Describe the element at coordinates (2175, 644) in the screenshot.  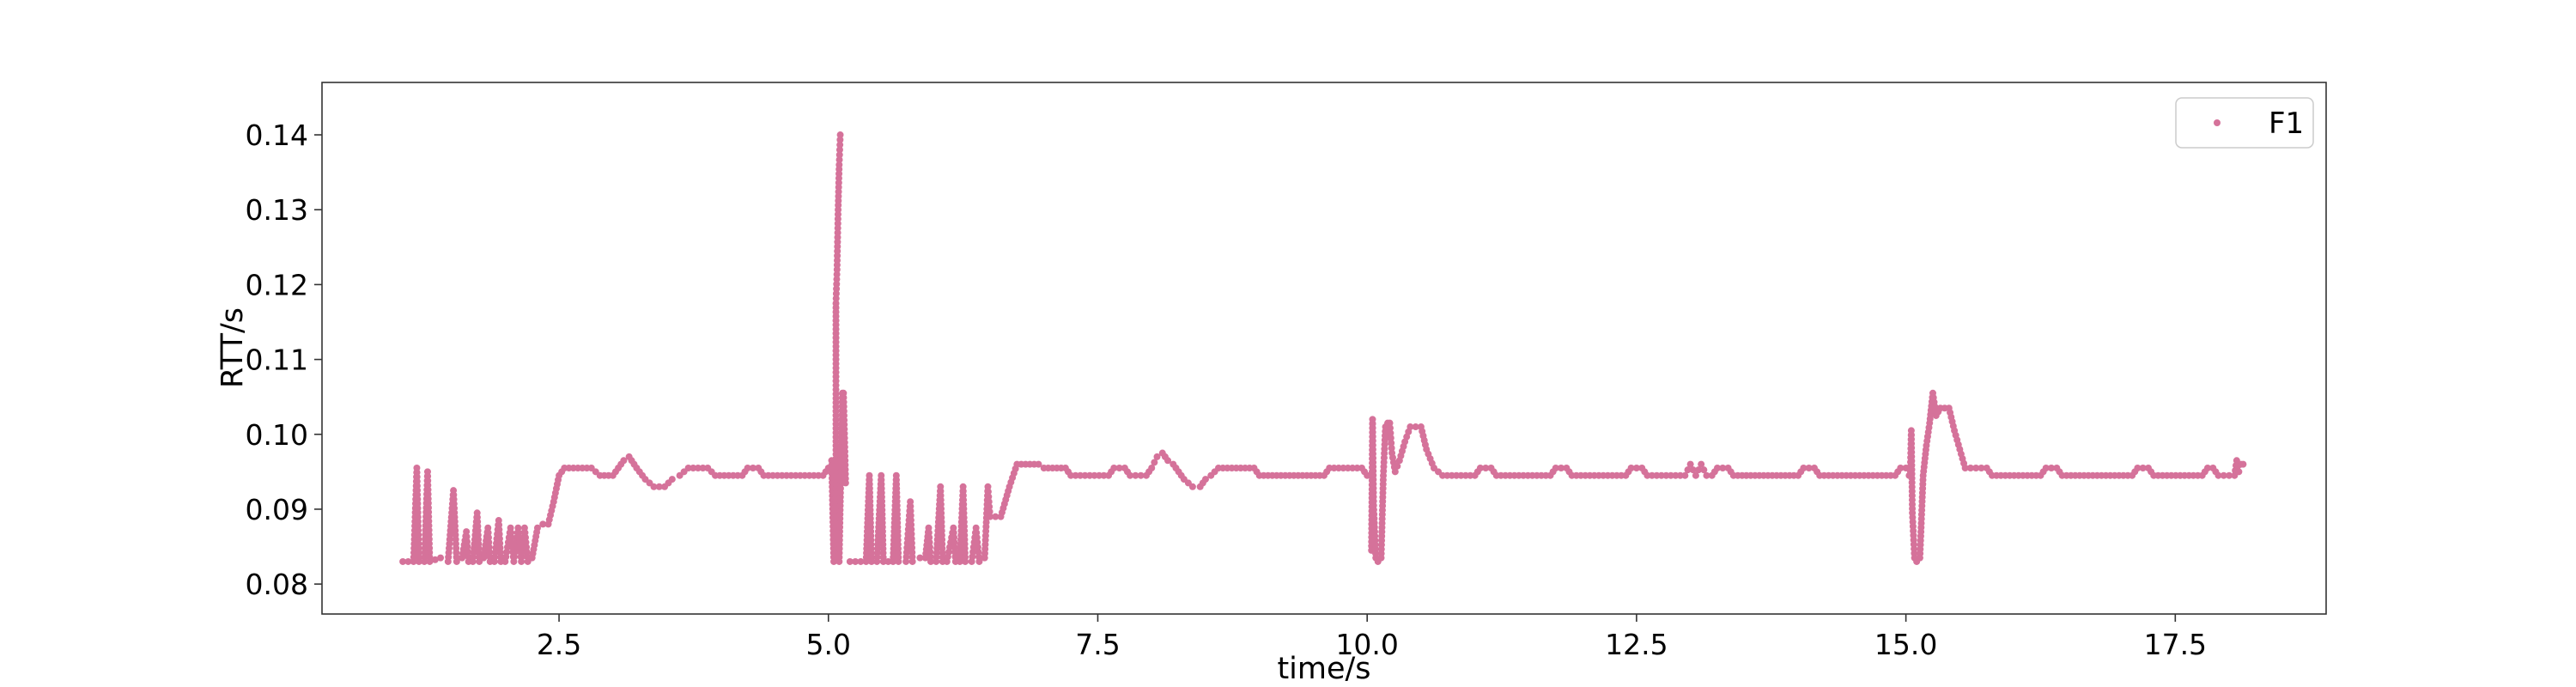
I see `x-tick-label: 17.5` at that location.